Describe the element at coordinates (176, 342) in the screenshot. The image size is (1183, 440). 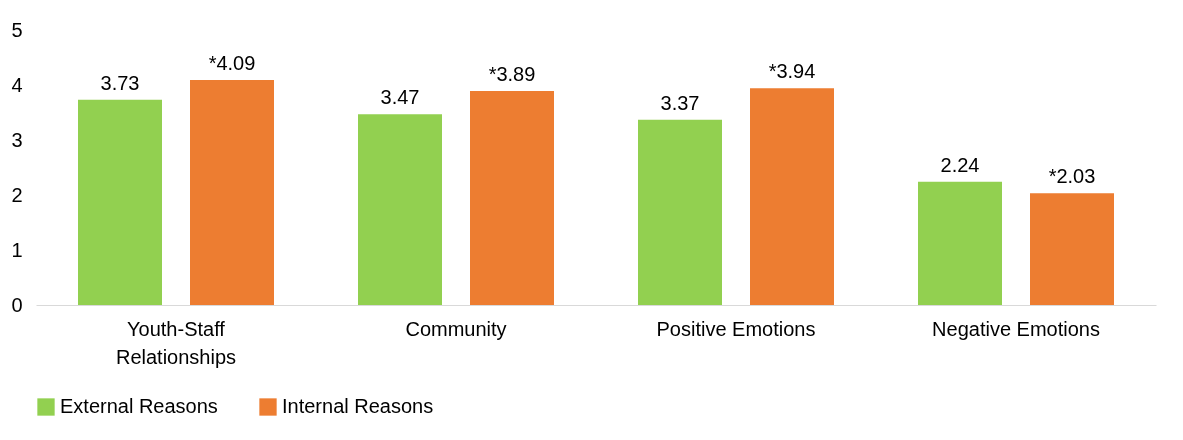
I see `x-tick-label: Youth-Staff Relationships` at that location.